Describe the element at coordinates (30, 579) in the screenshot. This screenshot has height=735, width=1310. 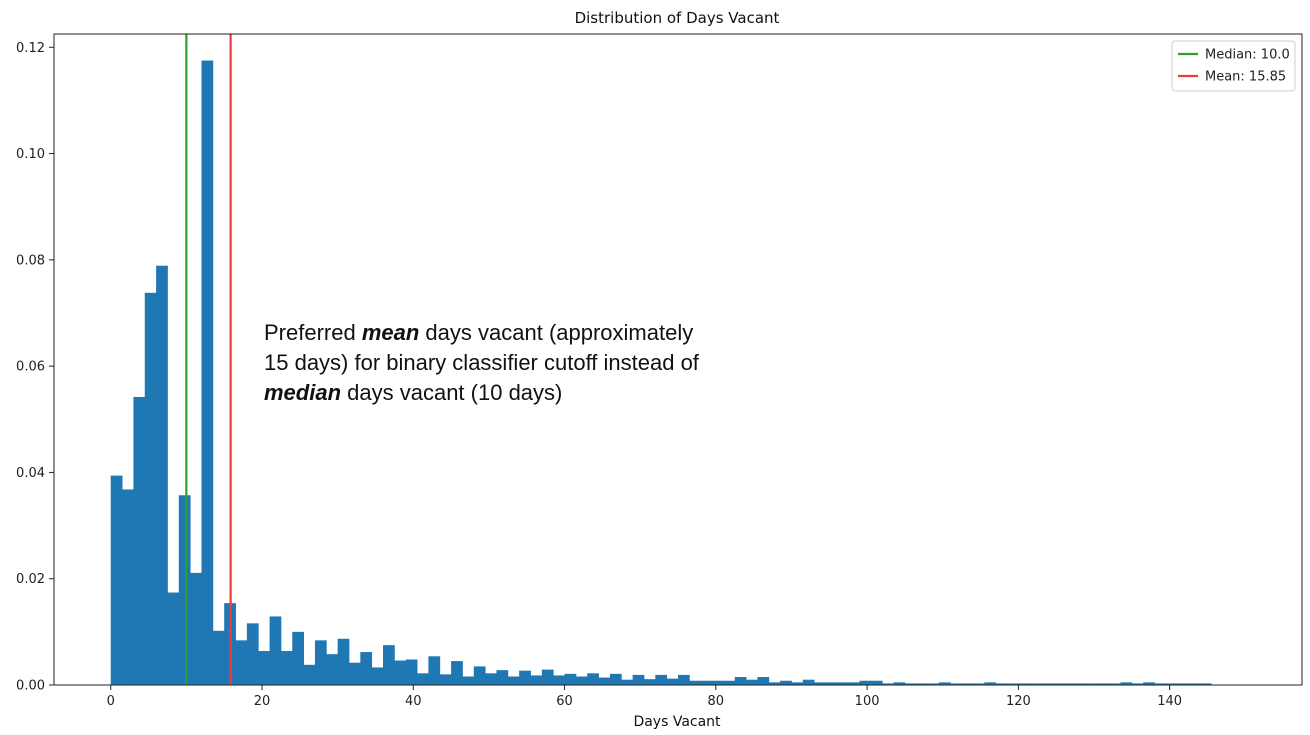
I see `y-tick-label: 0.02` at that location.